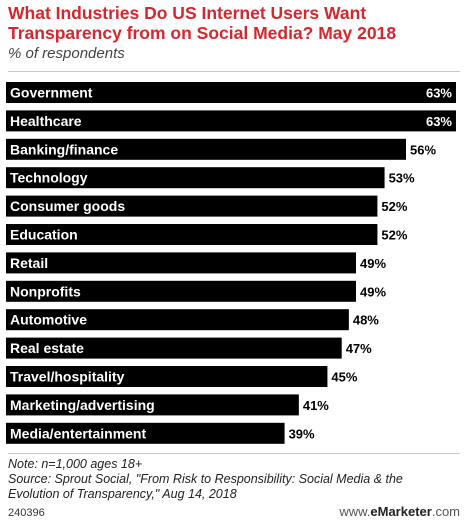 This screenshot has height=526, width=470. Describe the element at coordinates (234, 71) in the screenshot. I see `top-divider` at that location.